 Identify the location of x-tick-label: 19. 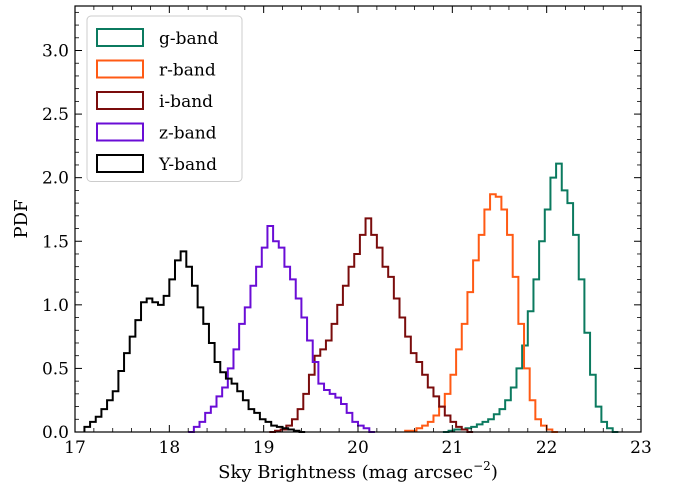
(264, 448).